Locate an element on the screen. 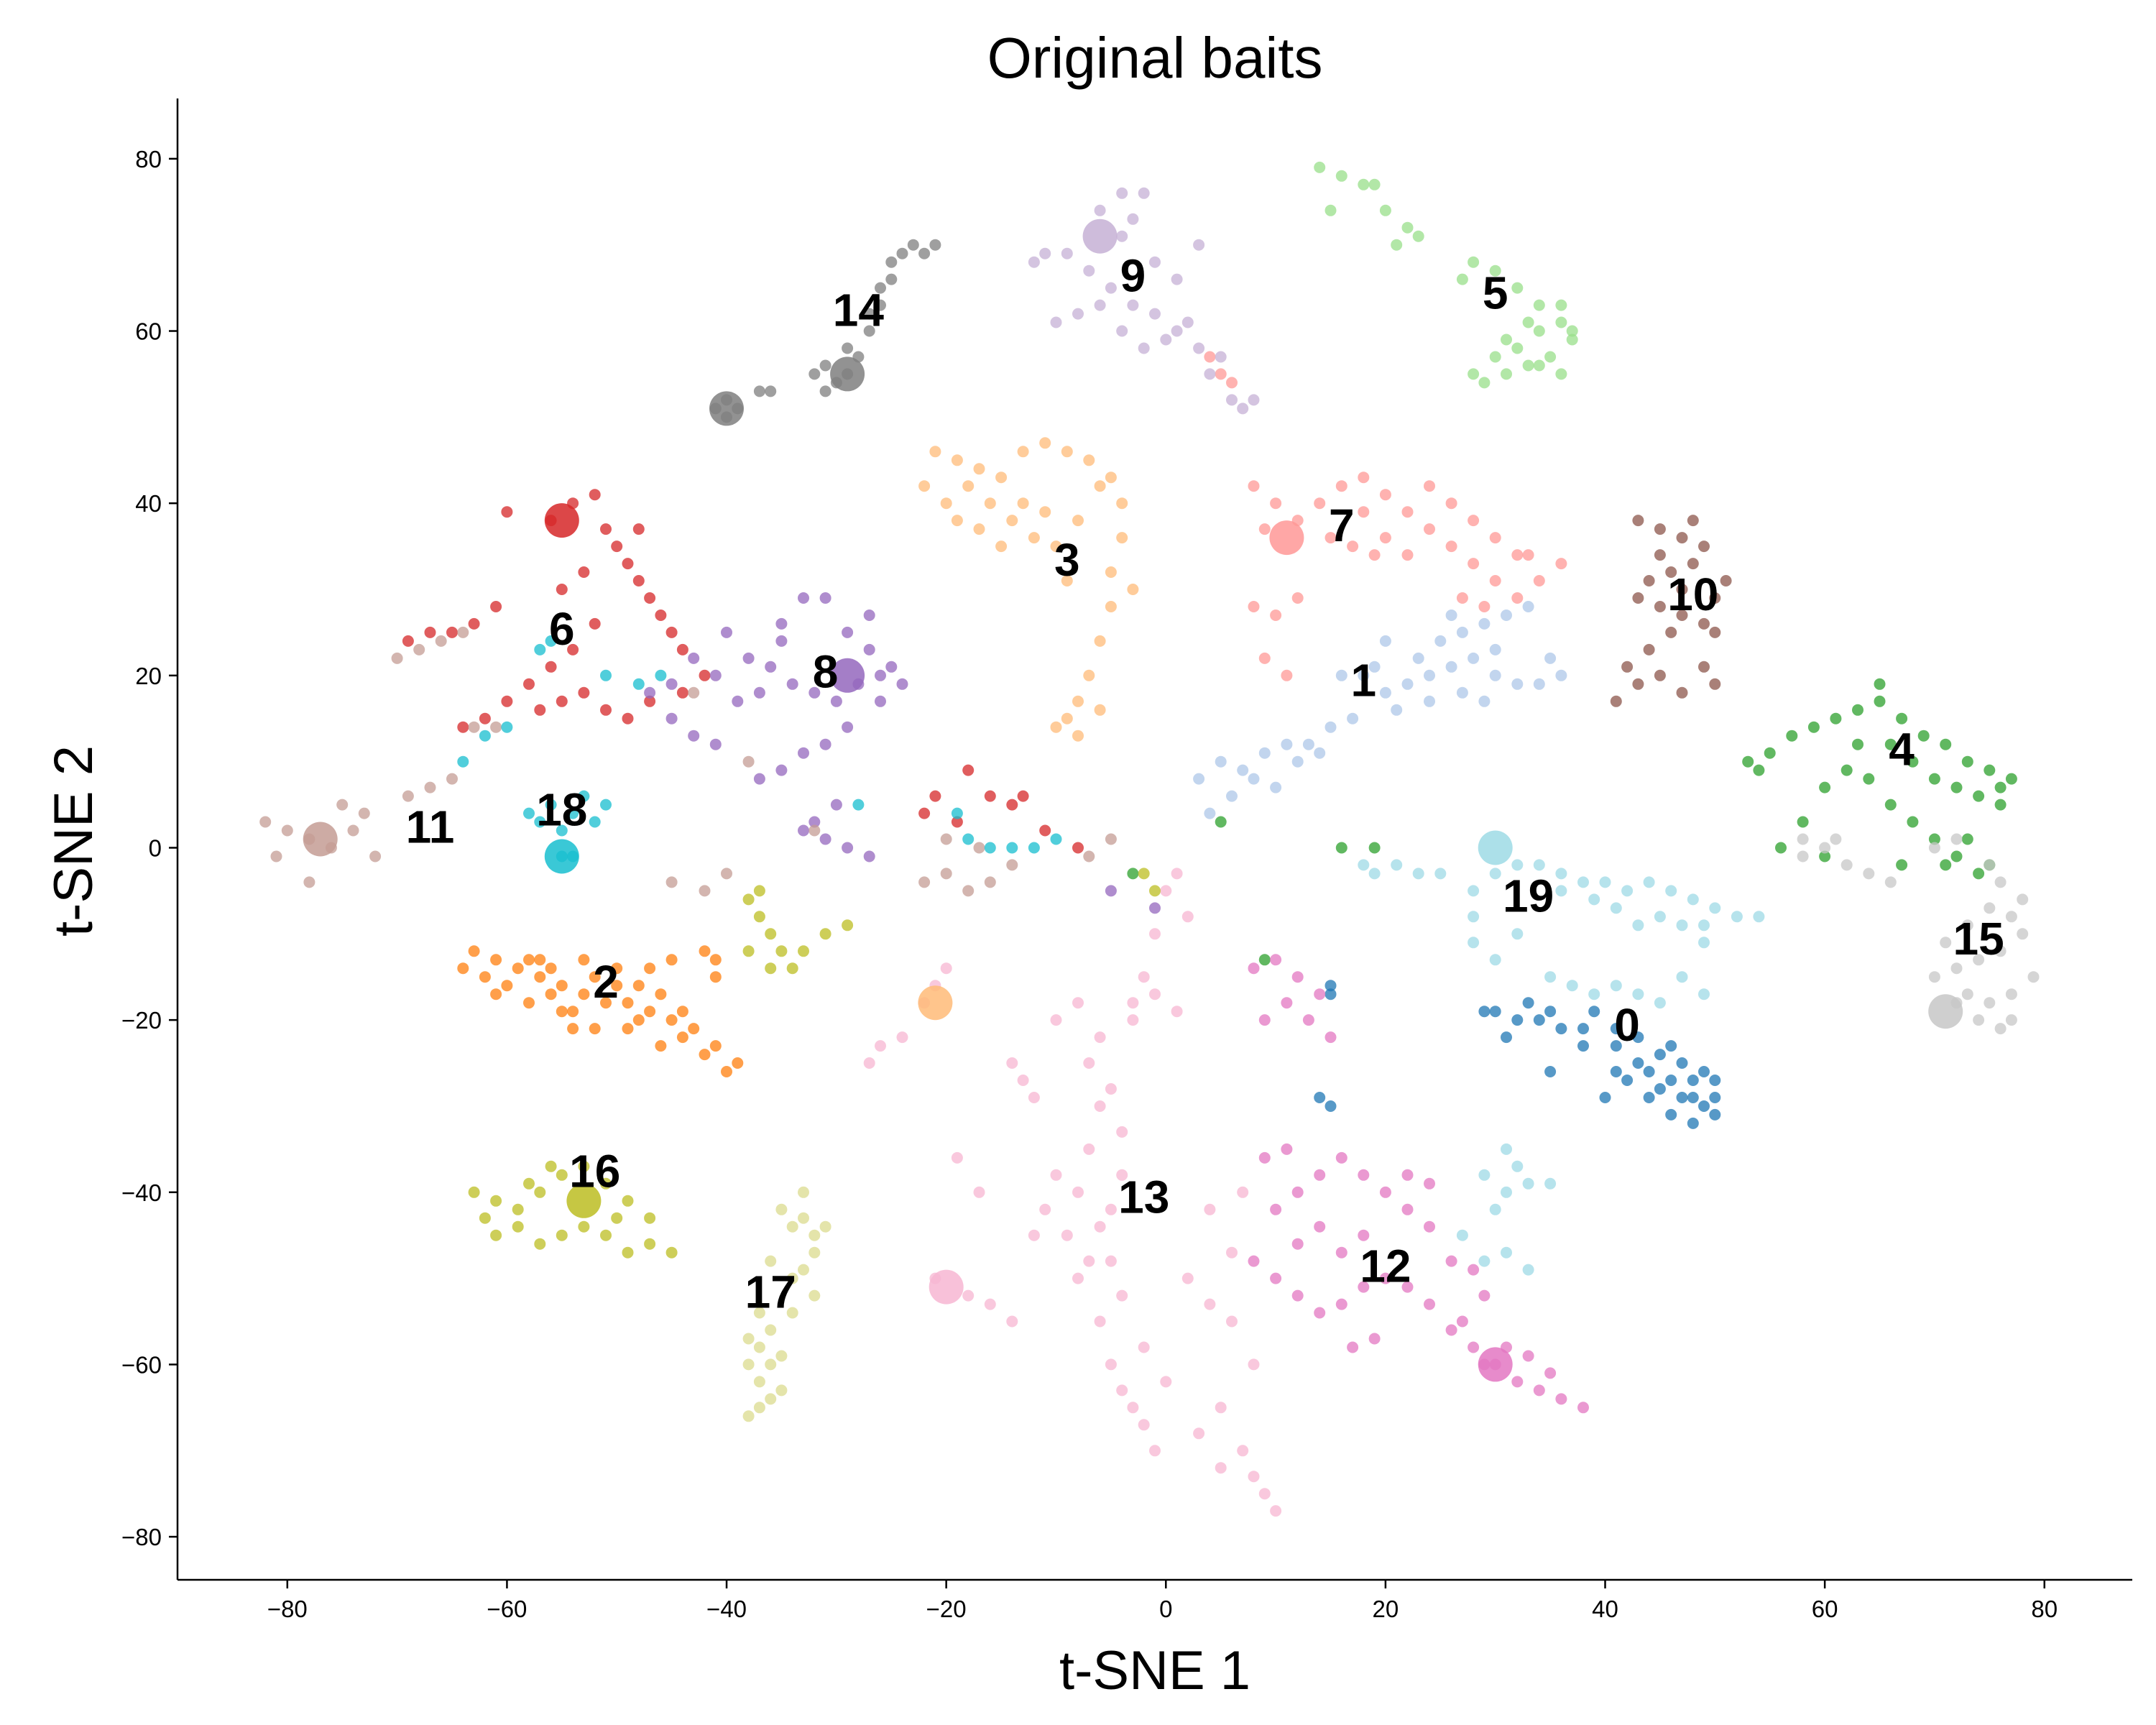  y-tick-label: −20 is located at coordinates (141, 1020).